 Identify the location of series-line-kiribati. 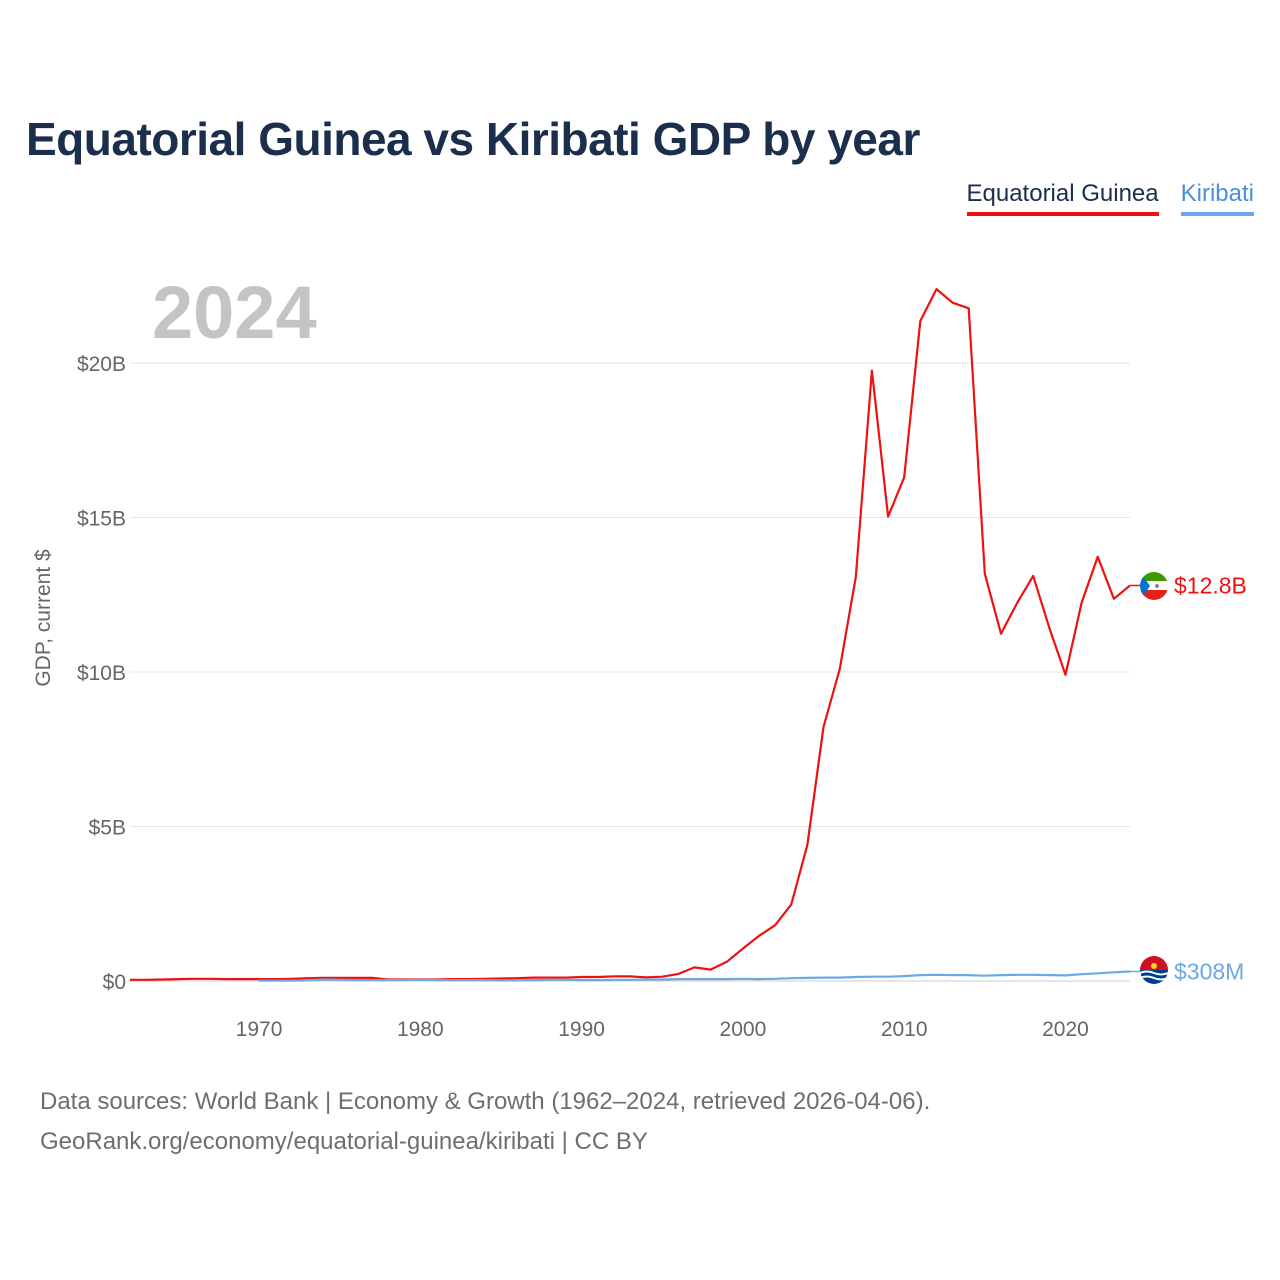
(695, 976).